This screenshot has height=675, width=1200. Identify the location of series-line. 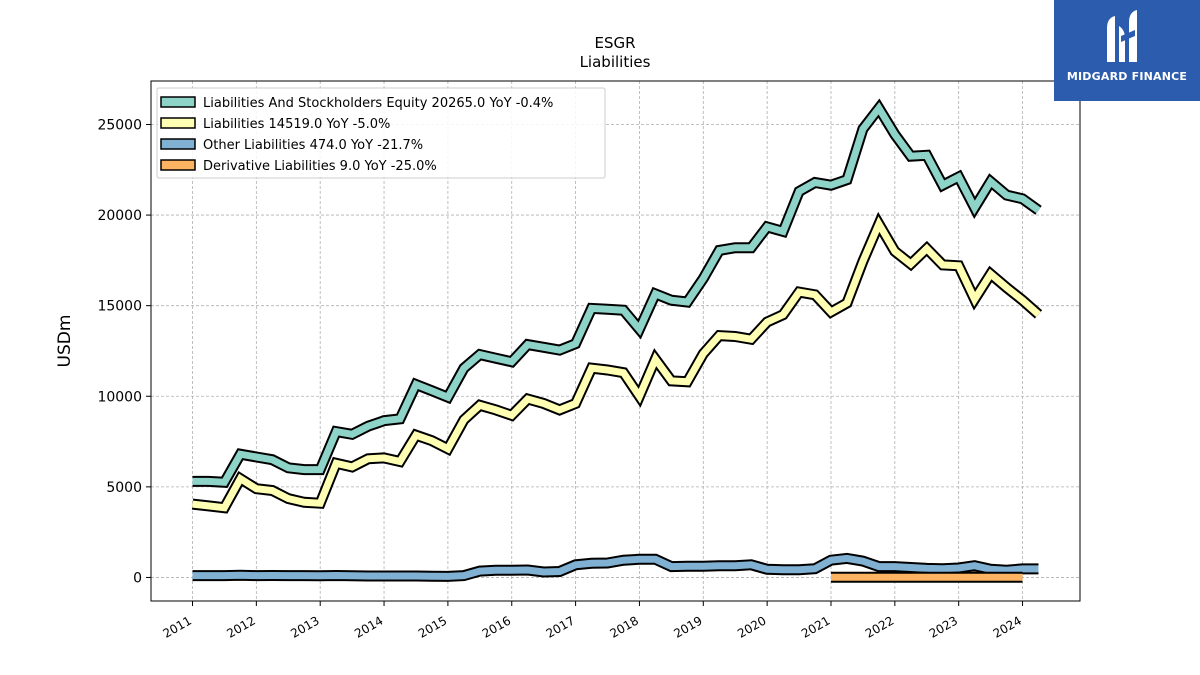
(615, 567).